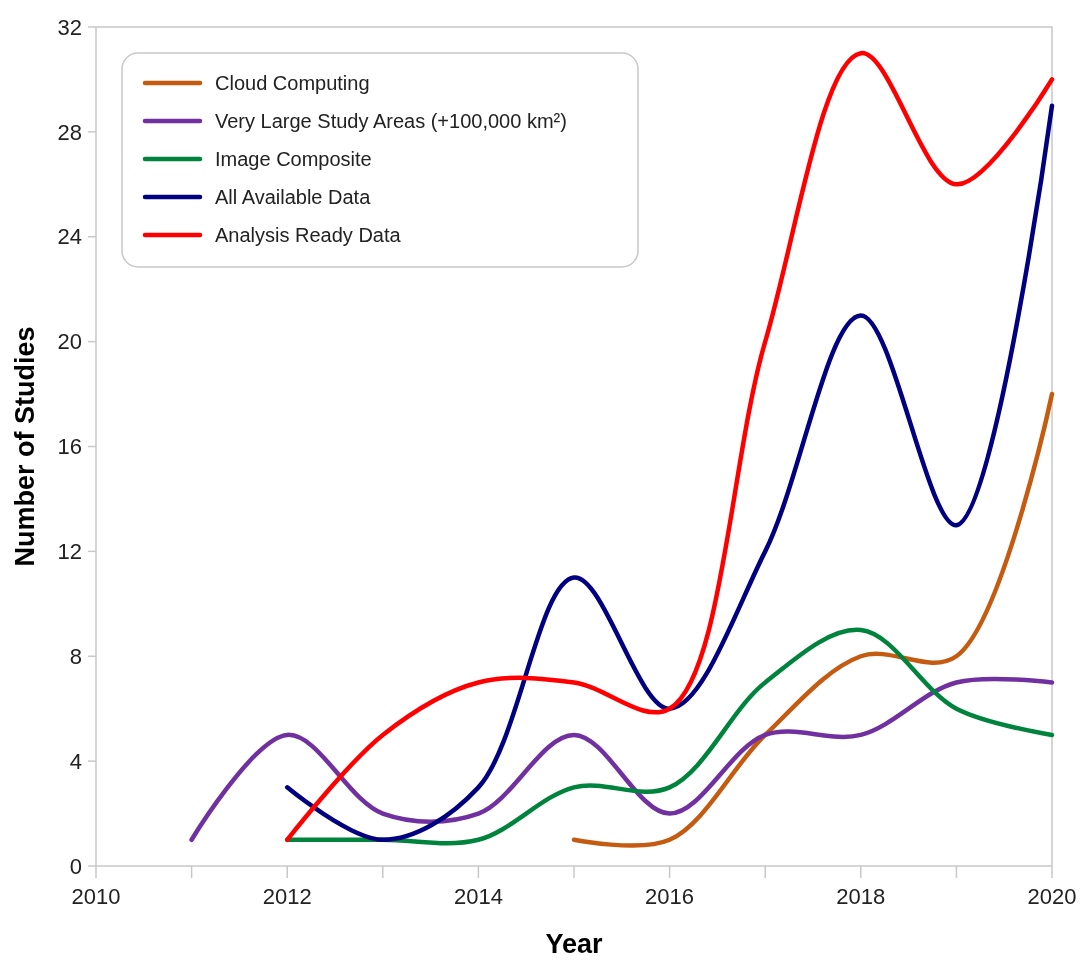 The width and height of the screenshot is (1084, 965). What do you see at coordinates (293, 159) in the screenshot?
I see `legend-label: Image Composite` at bounding box center [293, 159].